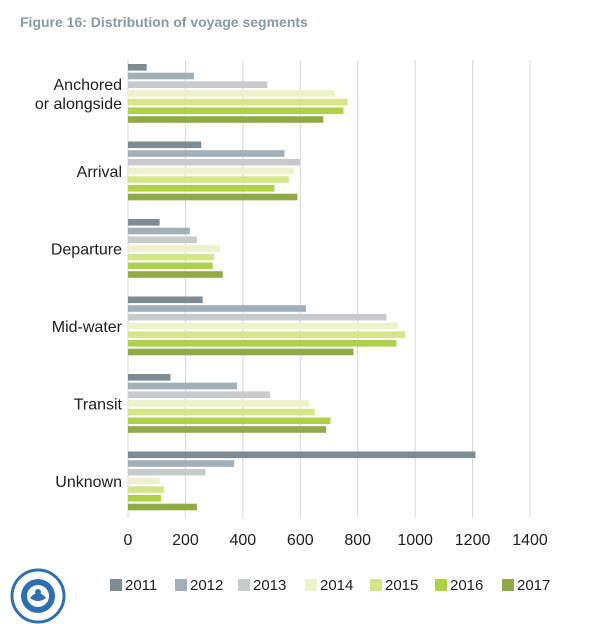 The width and height of the screenshot is (616, 624). Describe the element at coordinates (269, 585) in the screenshot. I see `legend-label: 2013` at that location.